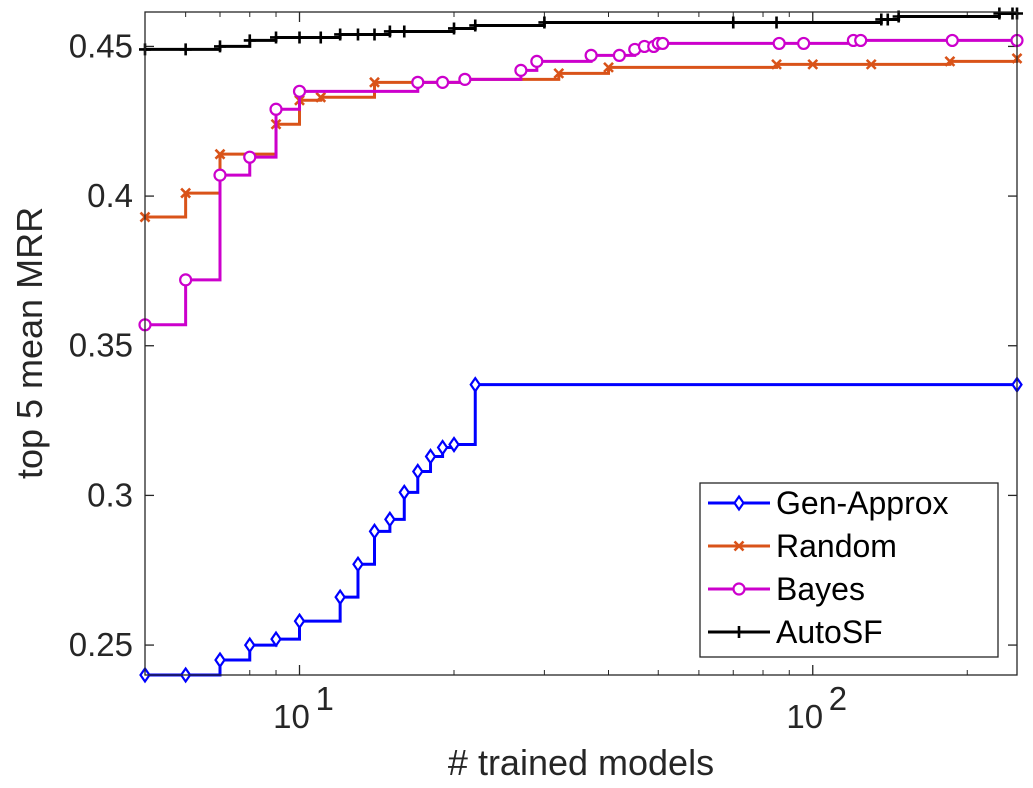  Describe the element at coordinates (110, 195) in the screenshot. I see `y-tick-label: 0.4` at that location.